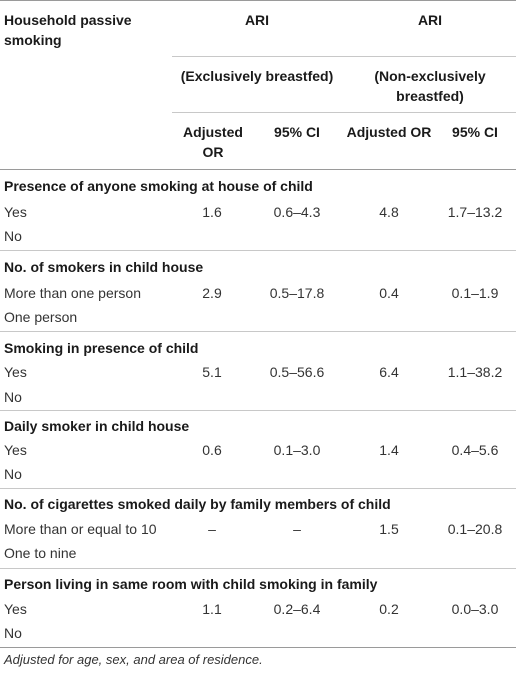  Describe the element at coordinates (297, 212) in the screenshot. I see `cell-value: 0.6–4.3` at that location.